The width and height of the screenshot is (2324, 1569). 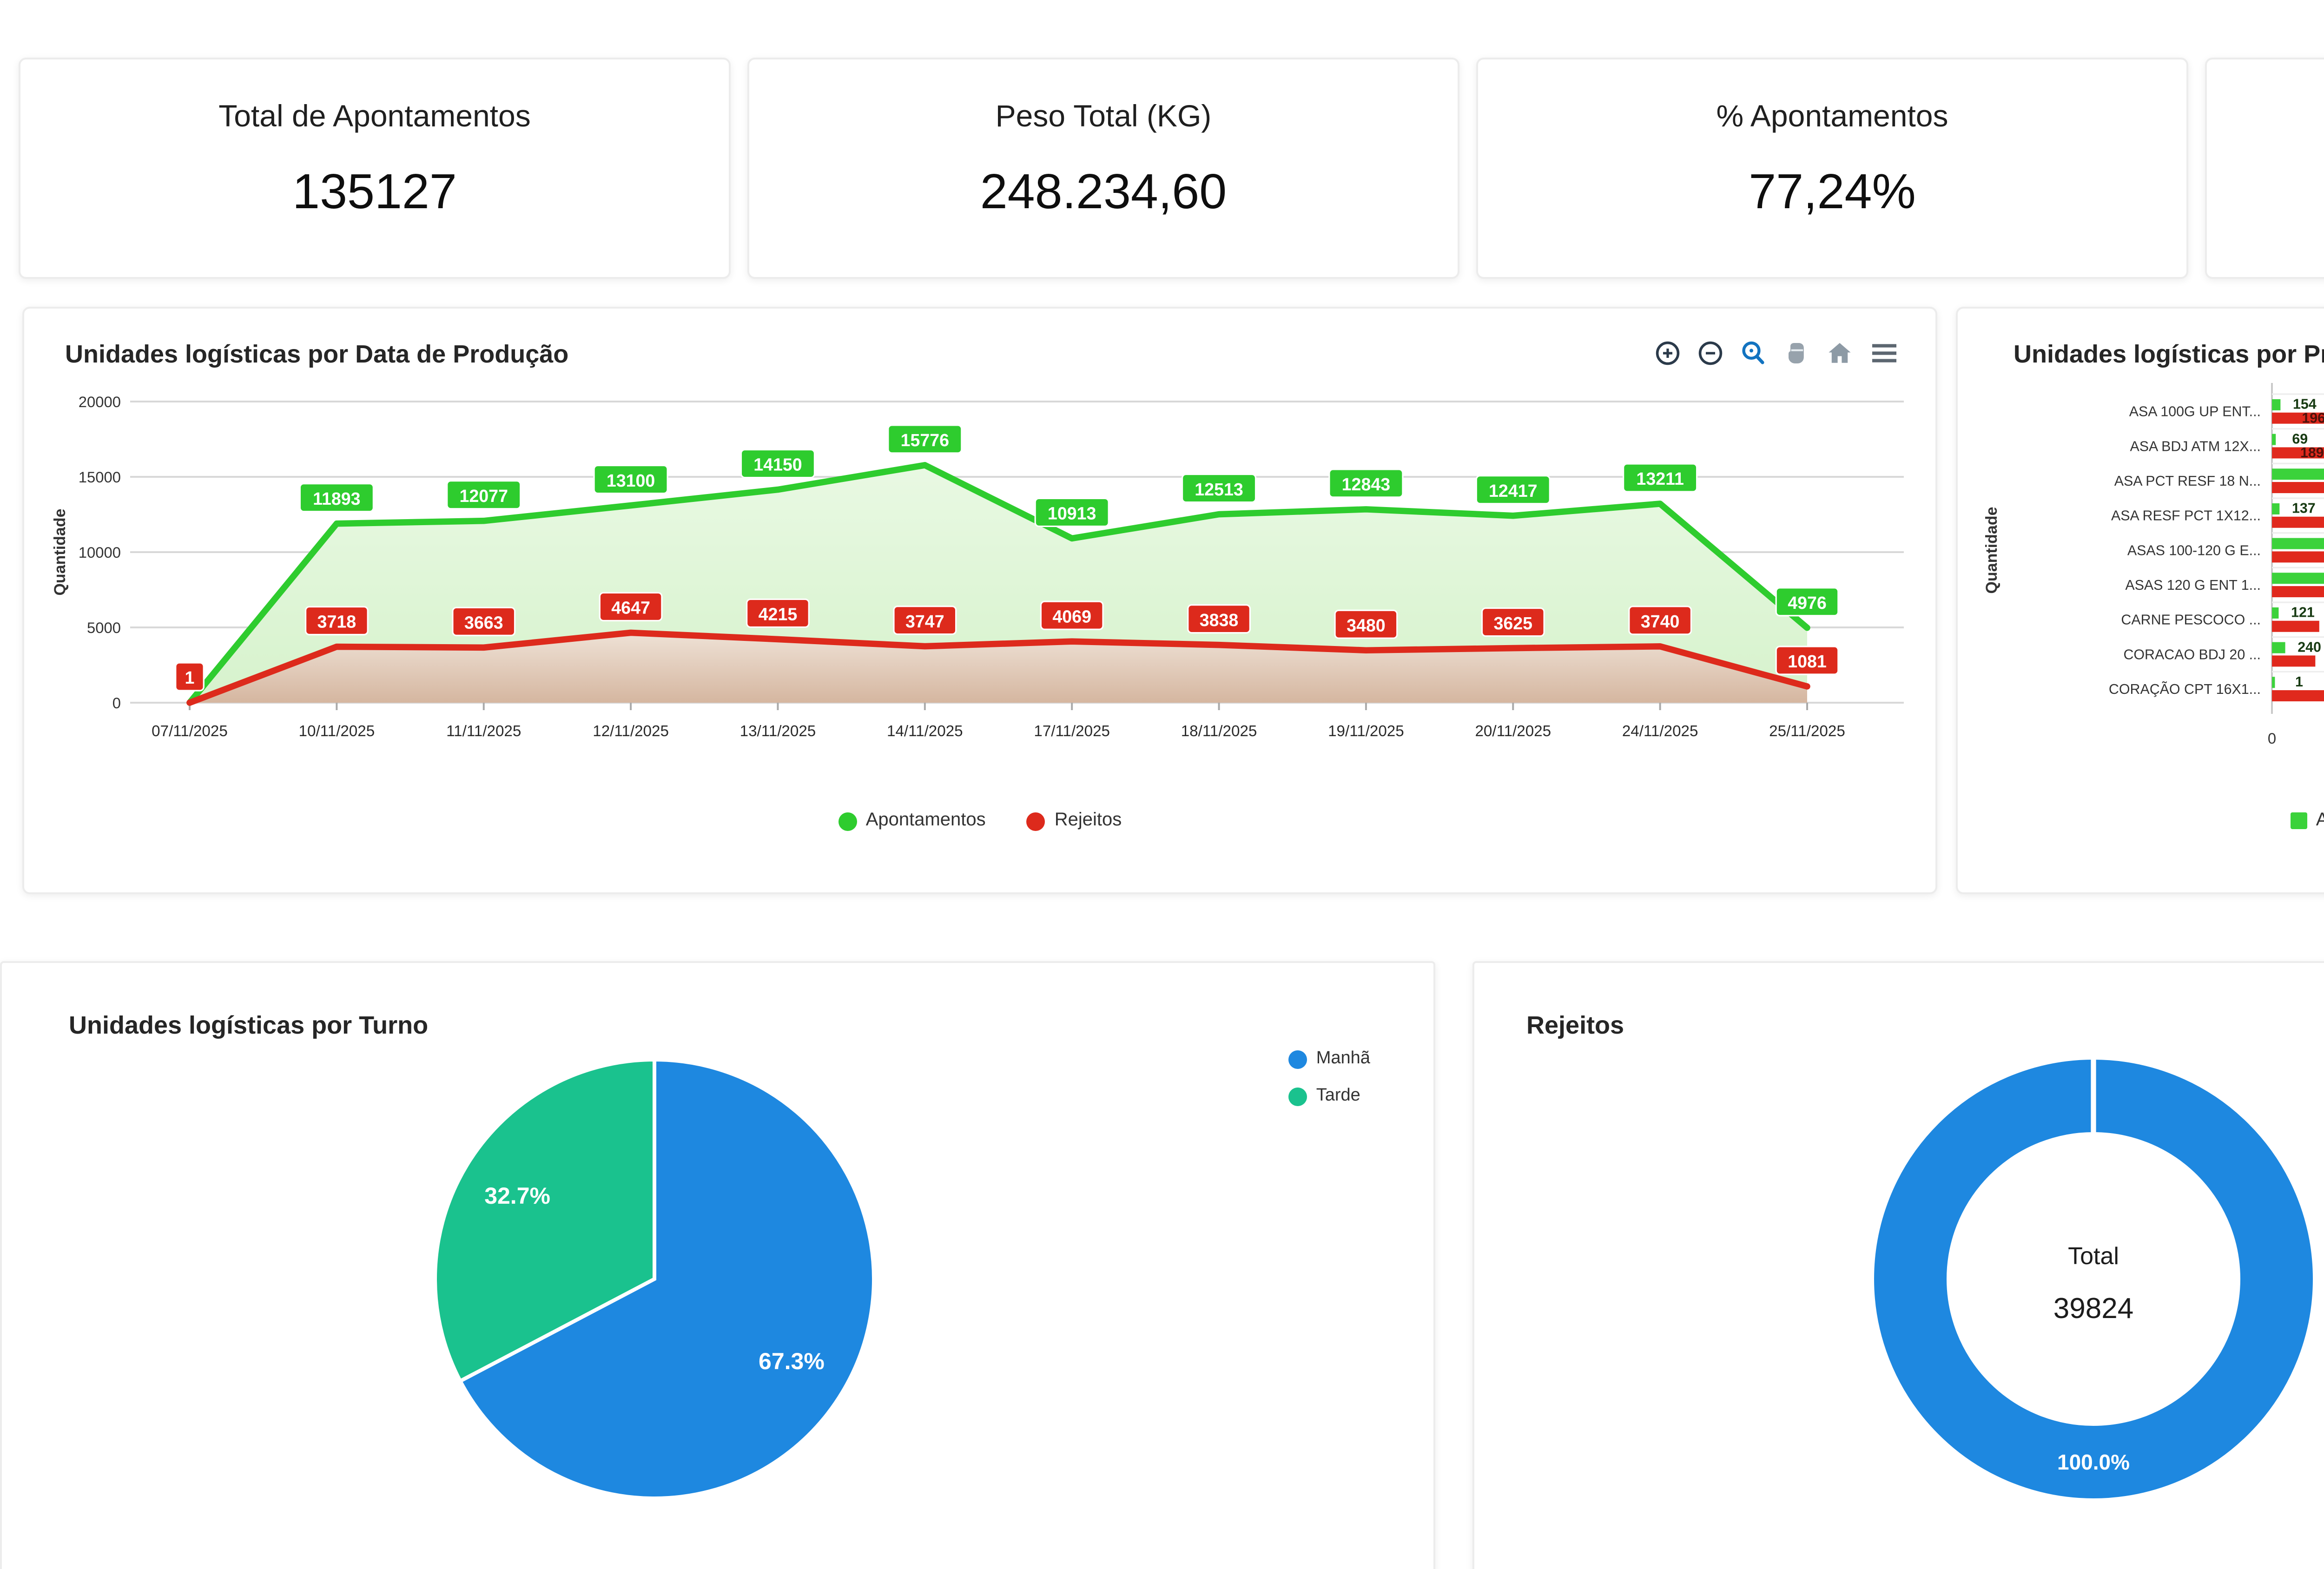 What do you see at coordinates (2093, 1256) in the screenshot?
I see `svg-text: Total` at bounding box center [2093, 1256].